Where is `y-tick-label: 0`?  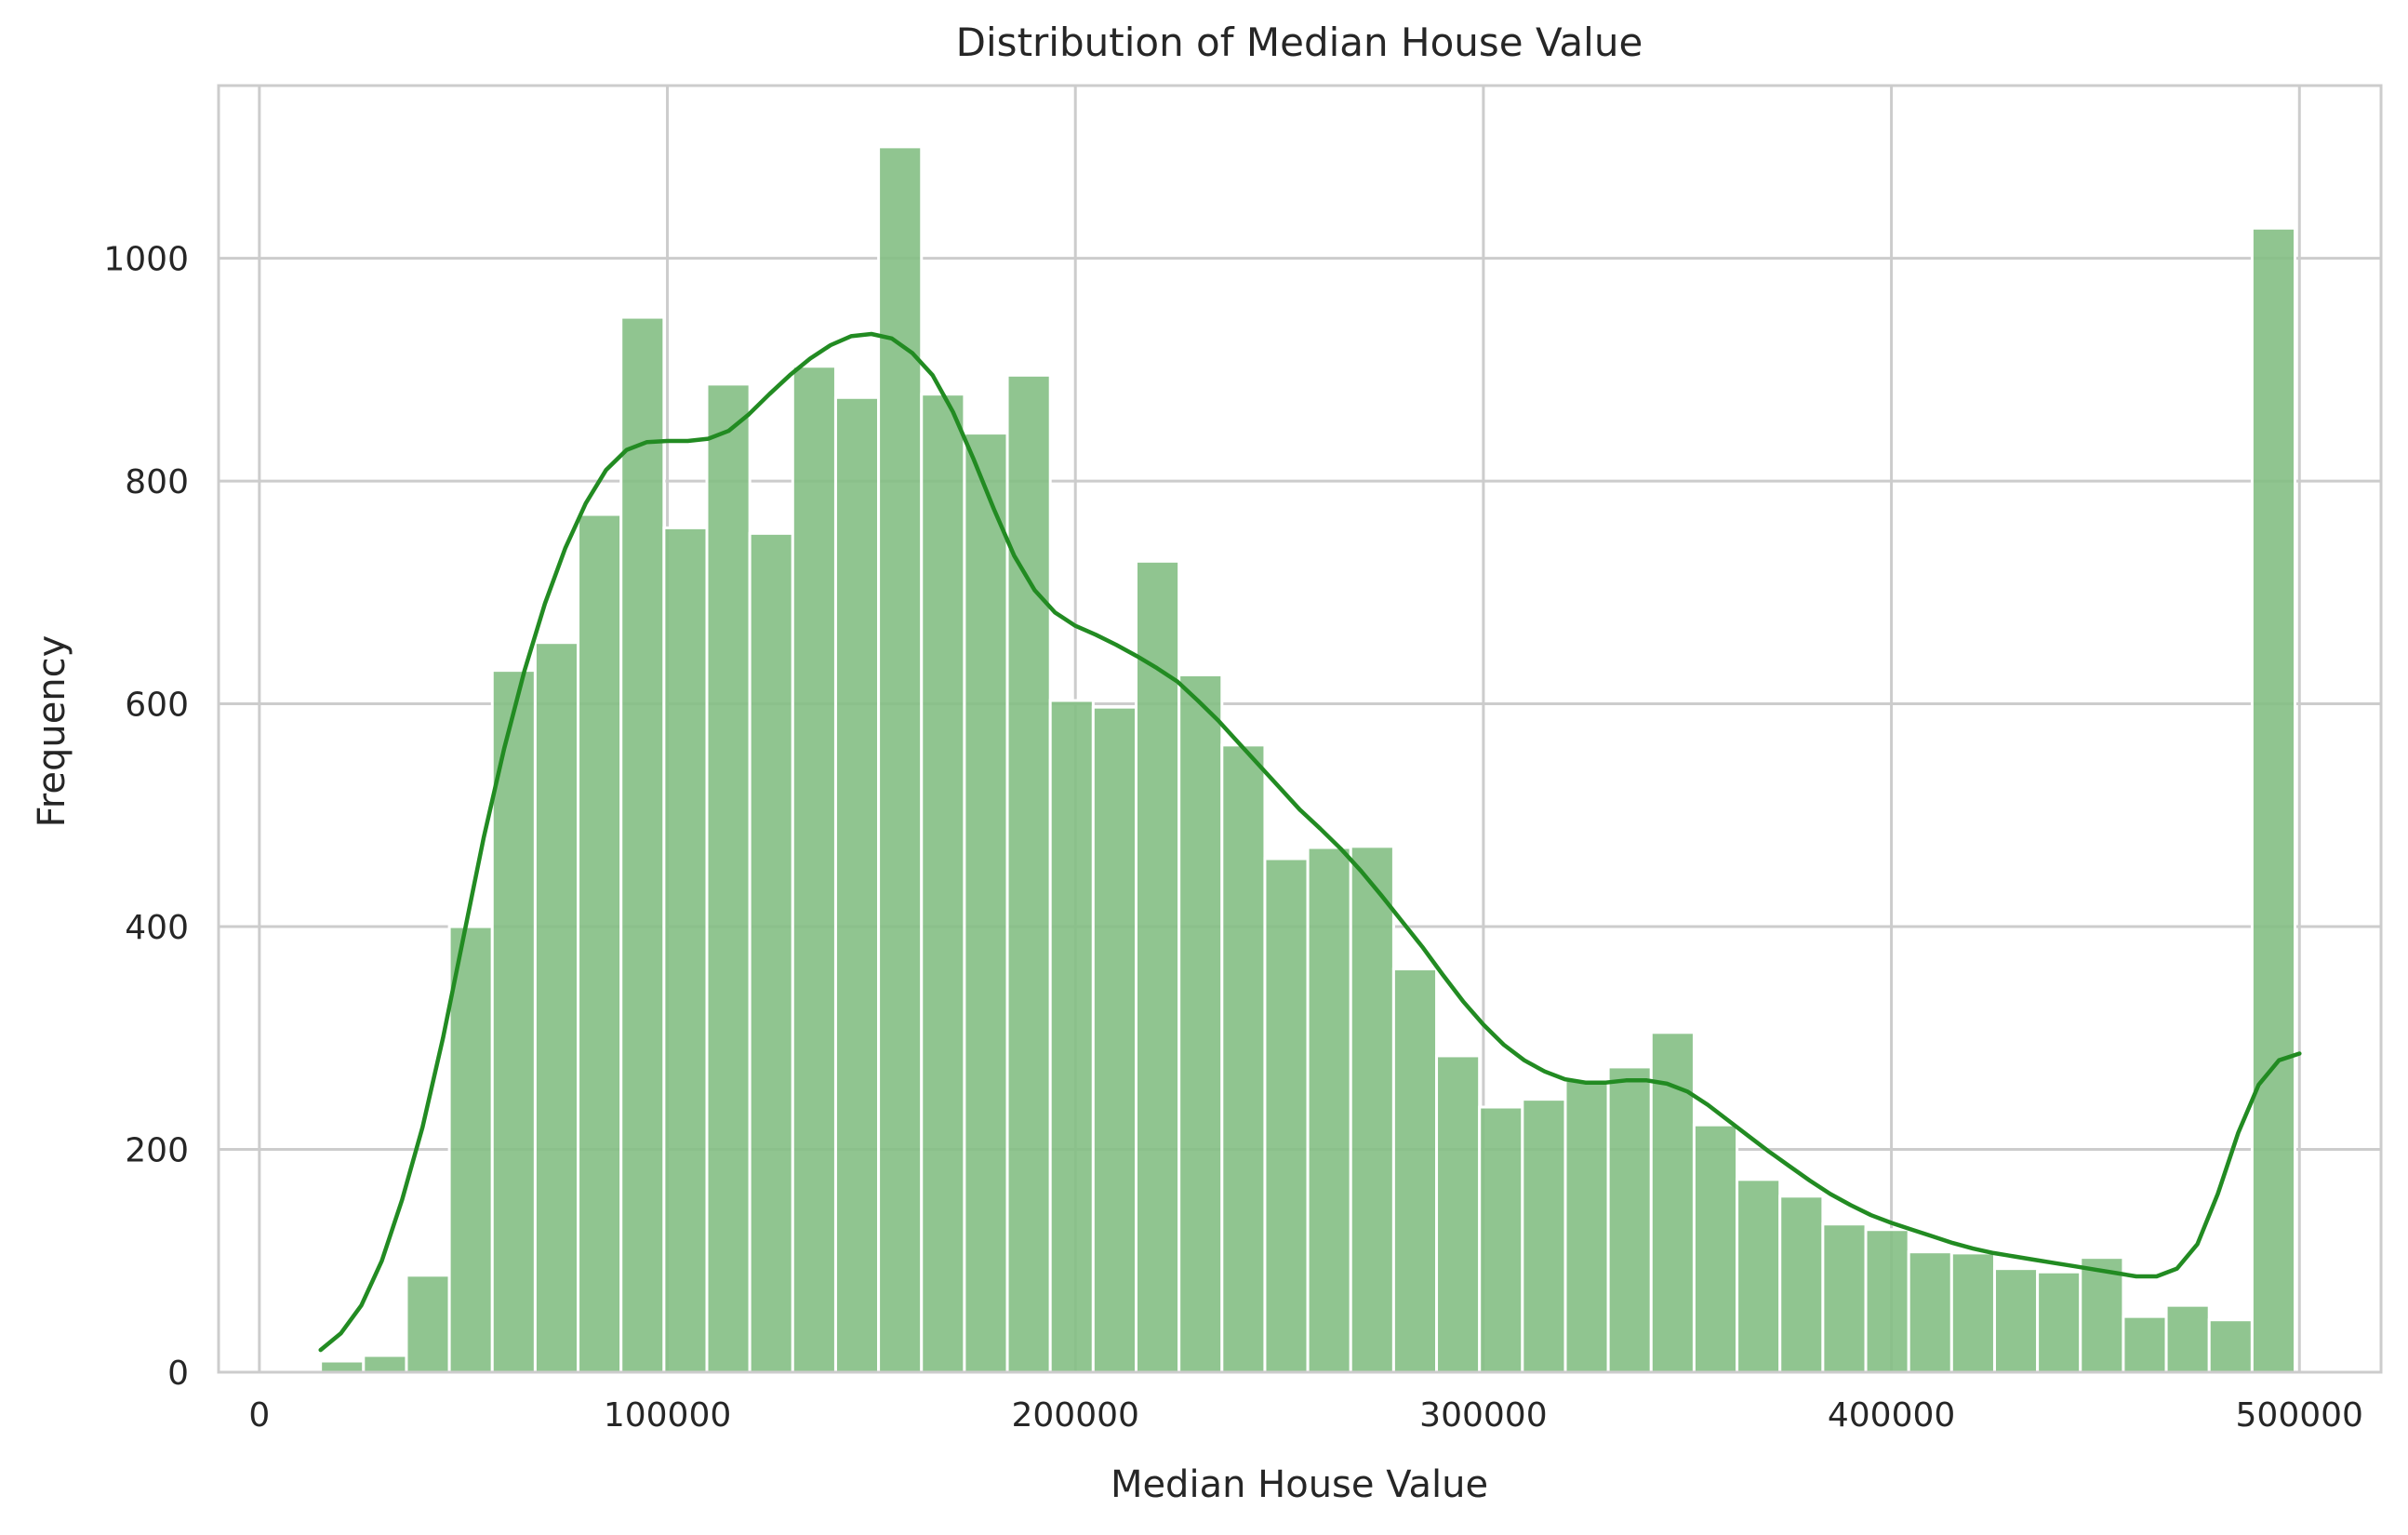
y-tick-label: 0 is located at coordinates (178, 1374).